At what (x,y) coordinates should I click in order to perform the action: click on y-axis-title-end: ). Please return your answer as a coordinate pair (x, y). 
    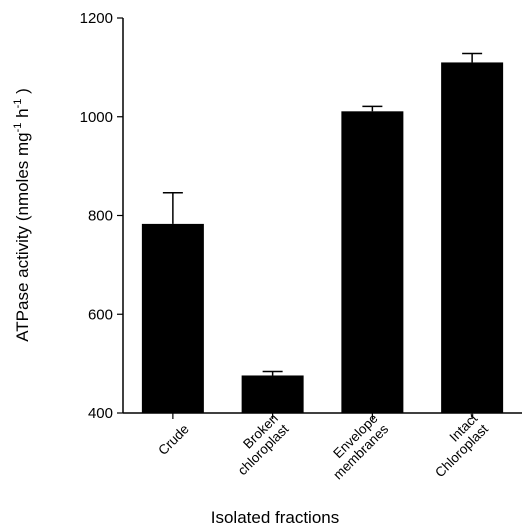
    Looking at the image, I should click on (22, 93).